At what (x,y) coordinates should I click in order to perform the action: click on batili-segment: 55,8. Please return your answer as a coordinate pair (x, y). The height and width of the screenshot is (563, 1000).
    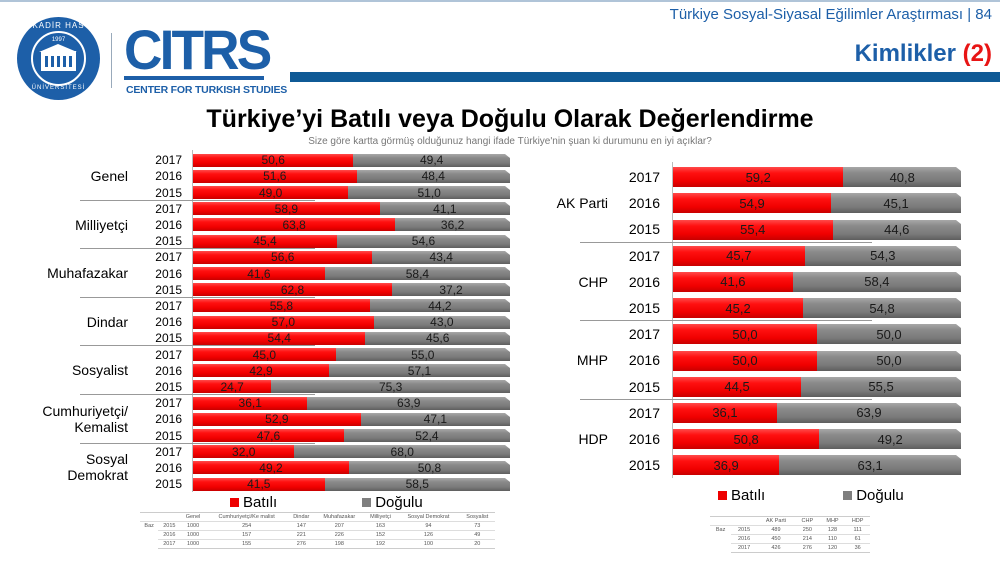
    Looking at the image, I should click on (281, 306).